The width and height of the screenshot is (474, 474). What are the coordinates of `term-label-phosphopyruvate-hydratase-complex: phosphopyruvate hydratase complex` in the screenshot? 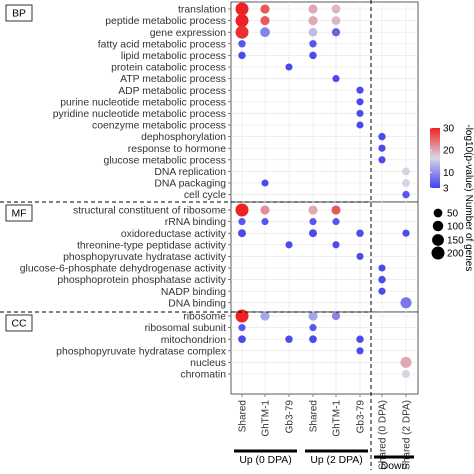 It's located at (141, 351).